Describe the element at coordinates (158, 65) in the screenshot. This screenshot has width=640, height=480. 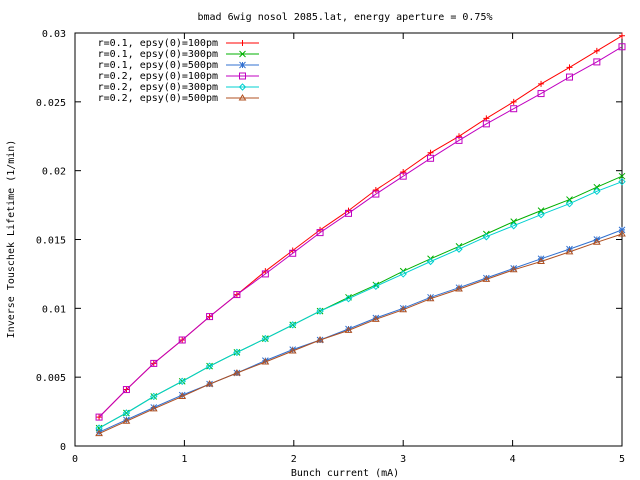
I see `legend-label: r=0.1, epsy(0)=500pm` at that location.